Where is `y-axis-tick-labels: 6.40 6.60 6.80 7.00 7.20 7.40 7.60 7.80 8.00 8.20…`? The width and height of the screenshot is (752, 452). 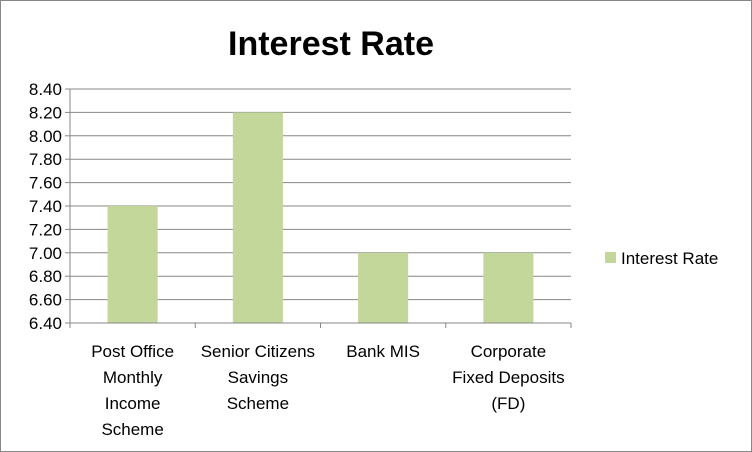
y-axis-tick-labels: 6.40 6.60 6.80 7.00 7.20 7.40 7.60 7.80 8.00 8.20… is located at coordinates (45, 206).